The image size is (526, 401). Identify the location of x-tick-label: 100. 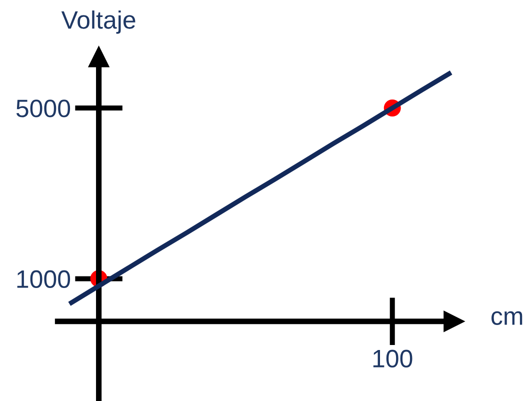
(392, 359).